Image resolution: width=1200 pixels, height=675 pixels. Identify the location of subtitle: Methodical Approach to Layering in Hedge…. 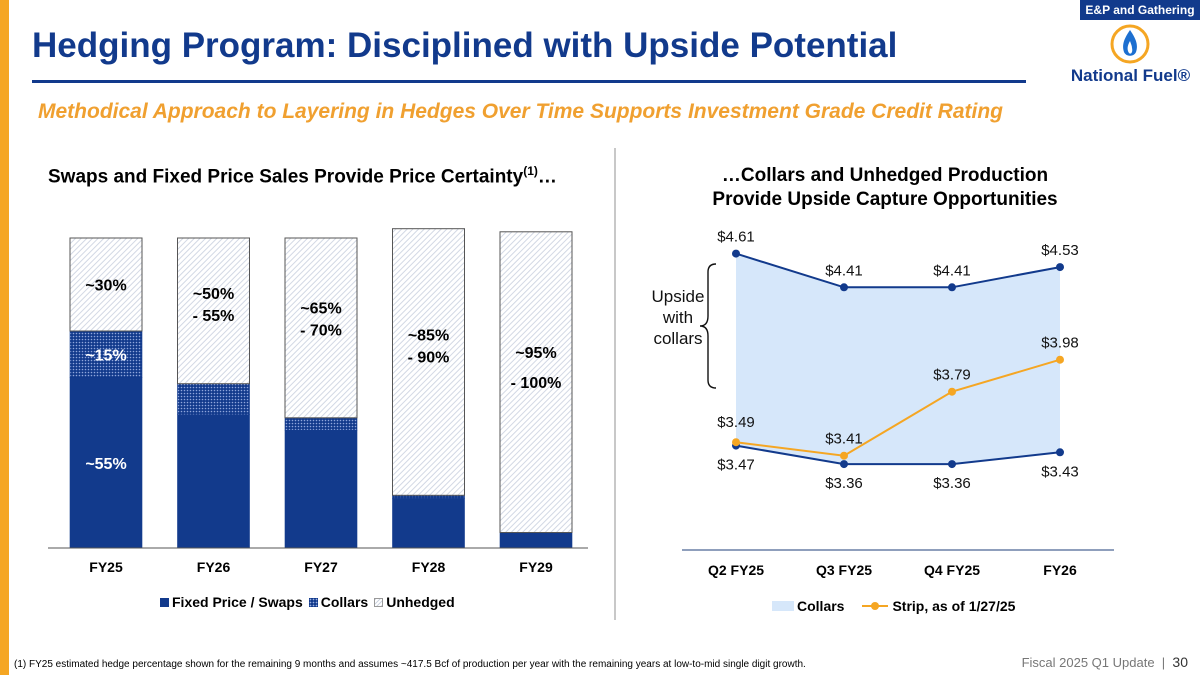
(521, 111).